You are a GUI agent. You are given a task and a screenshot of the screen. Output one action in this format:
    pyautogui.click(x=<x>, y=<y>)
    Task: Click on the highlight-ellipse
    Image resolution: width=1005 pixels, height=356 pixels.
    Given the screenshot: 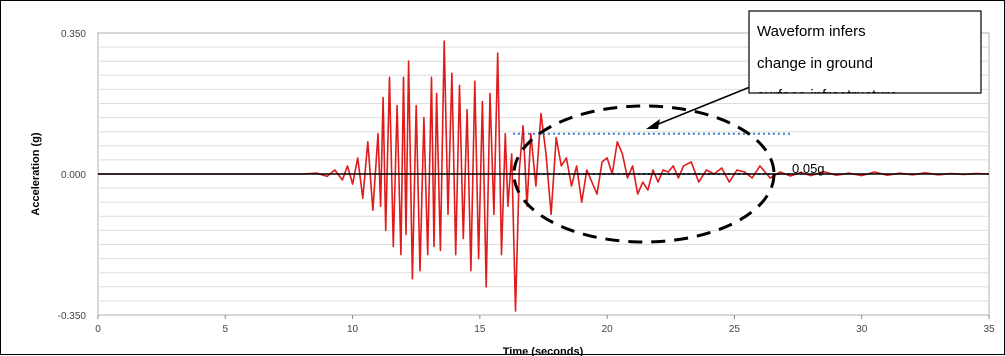 What is the action you would take?
    pyautogui.click(x=644, y=174)
    